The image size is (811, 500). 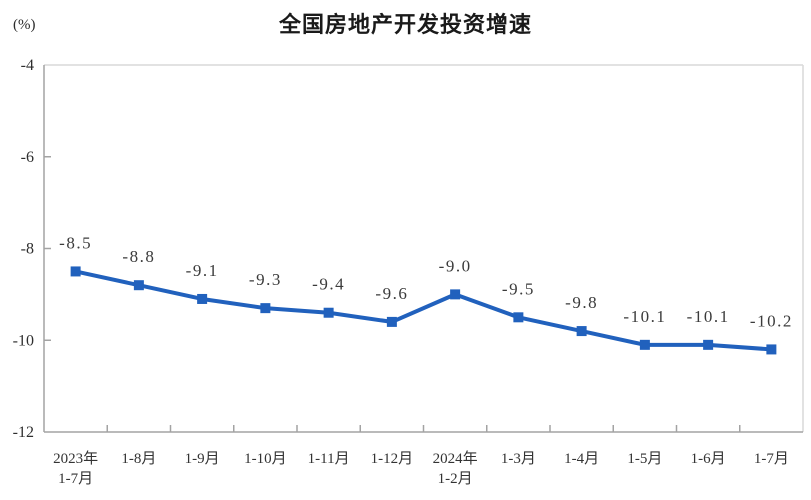 What do you see at coordinates (24, 25) in the screenshot?
I see `y-axis-unit-label: (%)` at bounding box center [24, 25].